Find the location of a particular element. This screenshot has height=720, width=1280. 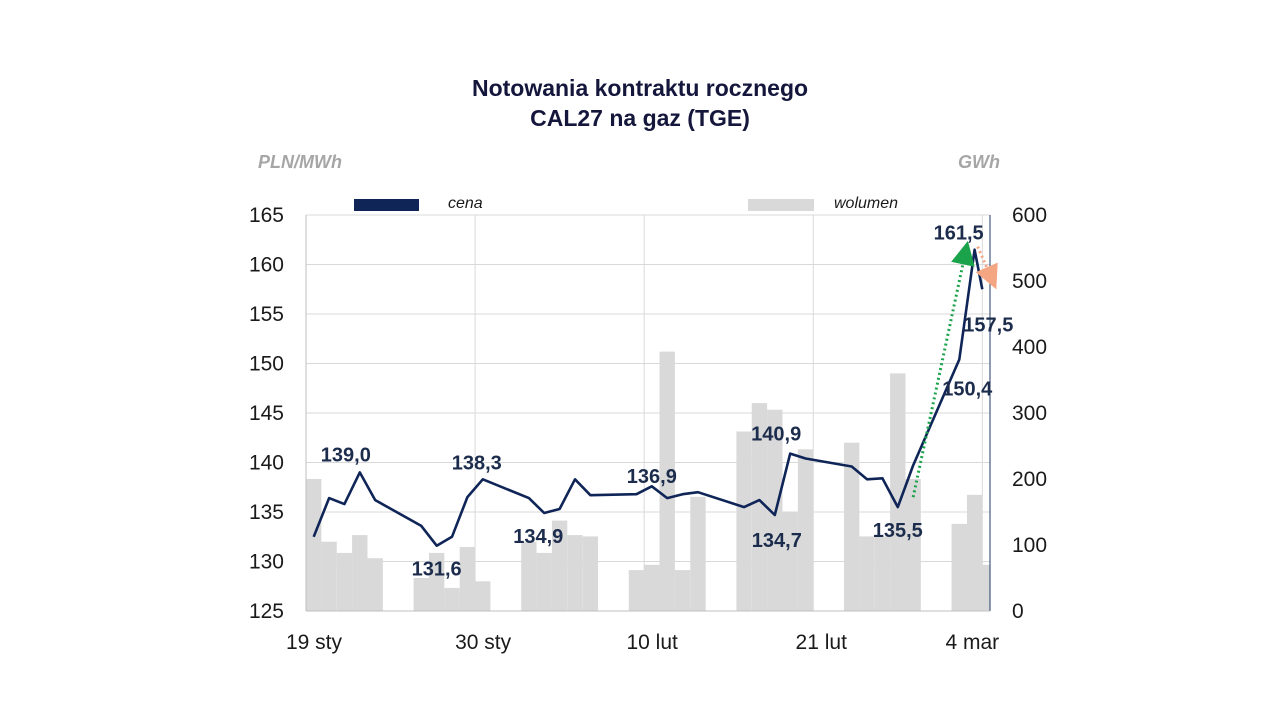

chart-title-line1: Notowania kontraktu rocznego is located at coordinates (640, 88).